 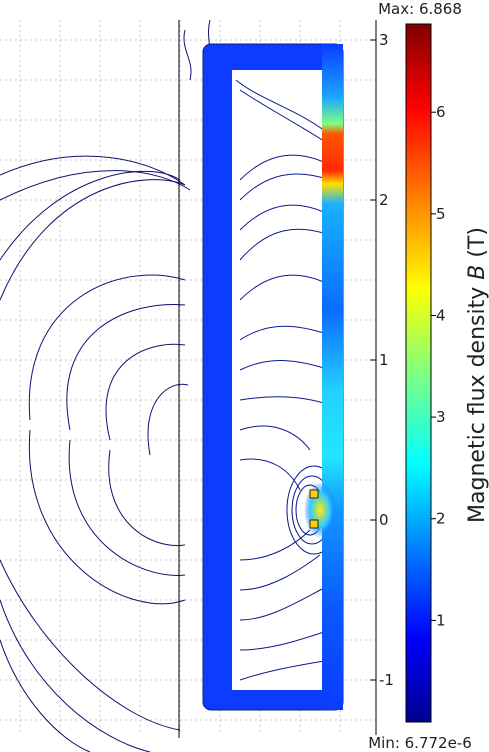 I want to click on colorbar-ticks: 1 2 3 4 5 6, so click(x=438, y=366).